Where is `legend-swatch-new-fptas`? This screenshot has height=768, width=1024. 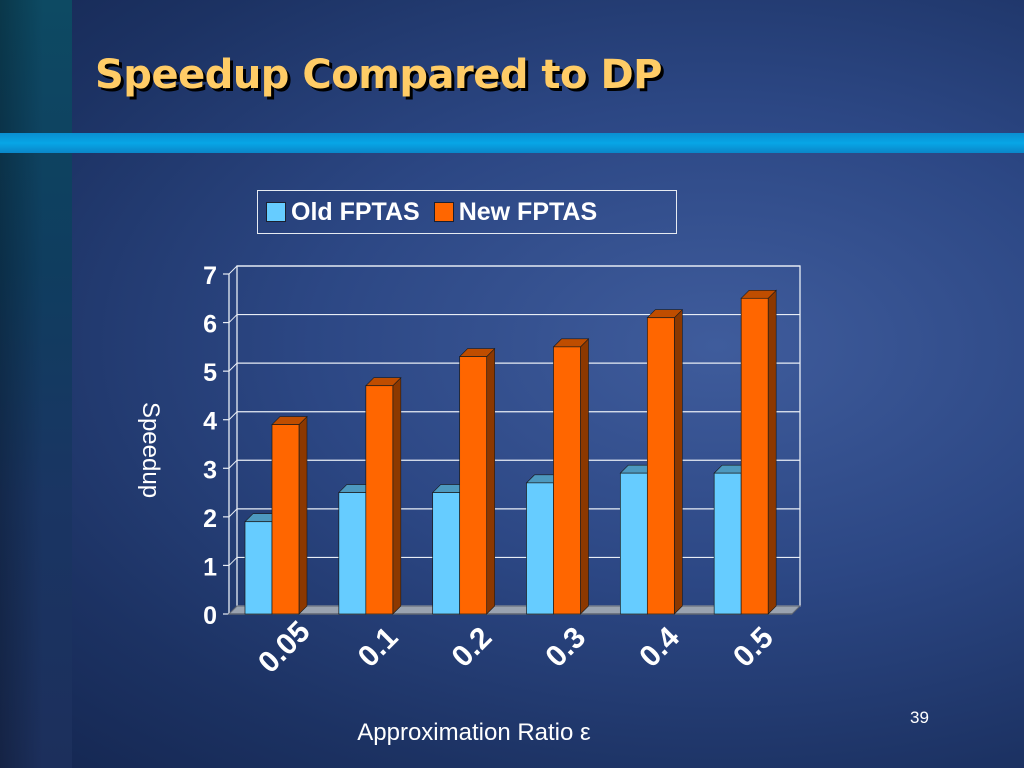
legend-swatch-new-fptas is located at coordinates (443, 212).